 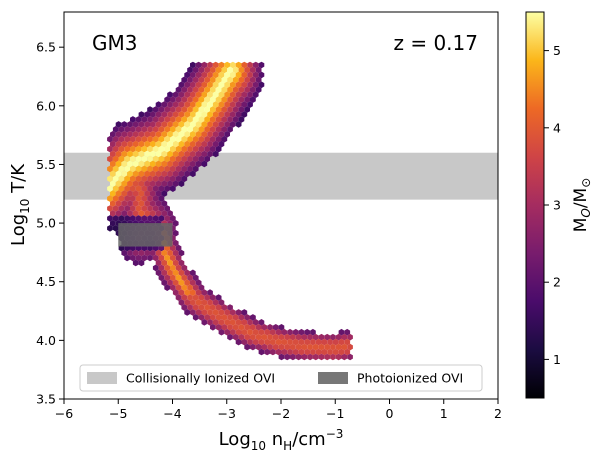 I want to click on legend-box, so click(x=281, y=378).